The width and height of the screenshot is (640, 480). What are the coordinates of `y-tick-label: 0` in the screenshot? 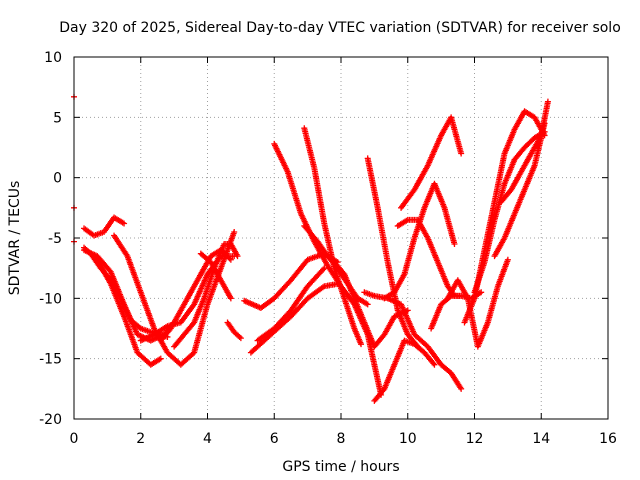 It's located at (57, 179).